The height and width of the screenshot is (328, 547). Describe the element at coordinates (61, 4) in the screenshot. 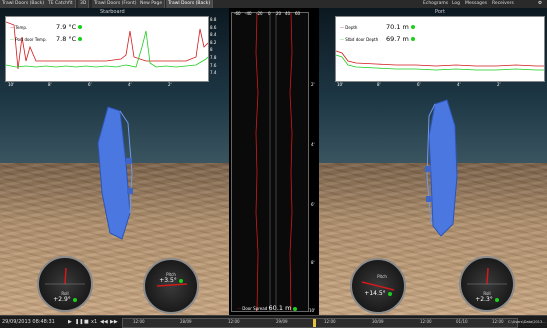

I see `tab-te-catchfit: TE Catchfit` at that location.